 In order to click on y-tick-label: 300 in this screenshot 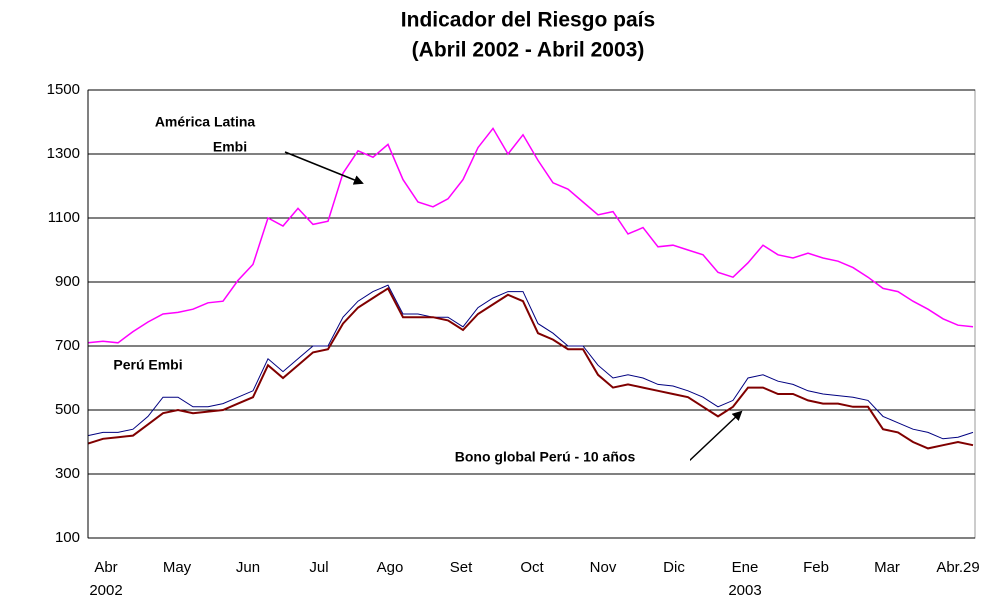, I will do `click(67, 473)`.